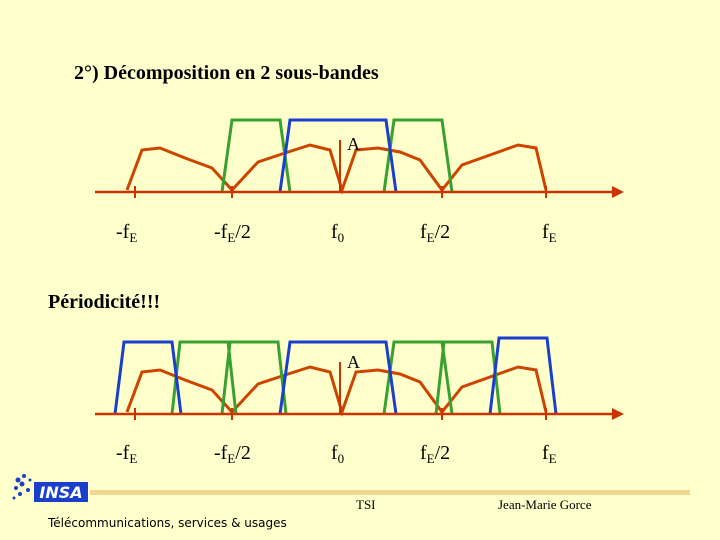  I want to click on footer-department: Télécommunications, services & usages, so click(167, 523).